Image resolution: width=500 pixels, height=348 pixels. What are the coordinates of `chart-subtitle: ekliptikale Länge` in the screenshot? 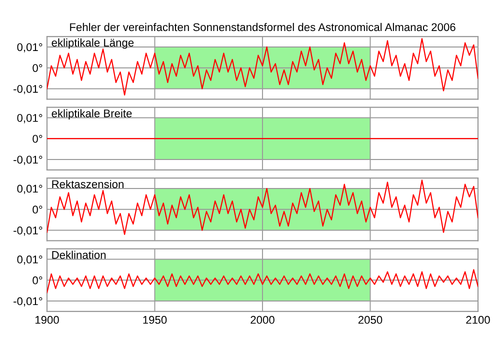 It's located at (93, 43).